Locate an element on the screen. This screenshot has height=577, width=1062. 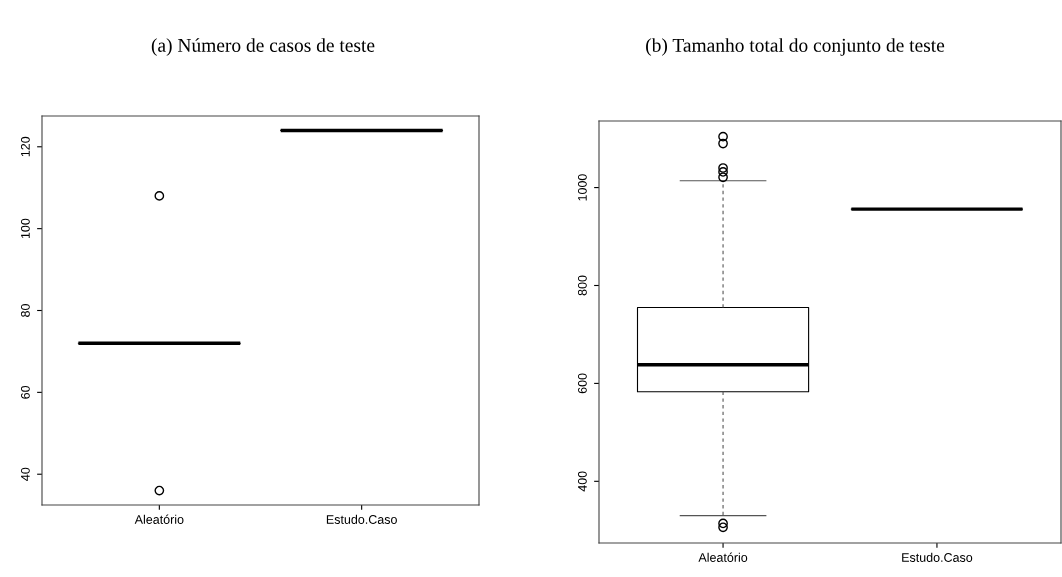
y-tick-label: 1000 is located at coordinates (582, 187).